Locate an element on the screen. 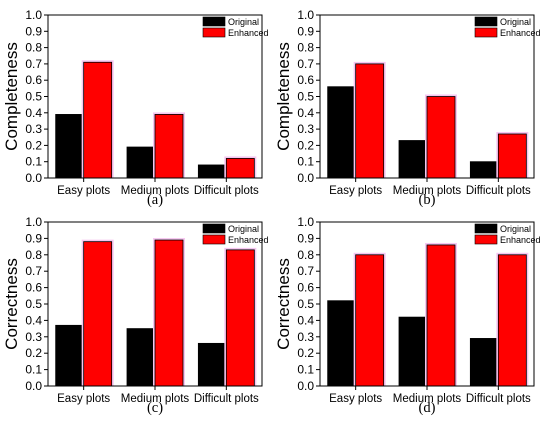 This screenshot has width=550, height=425. panel-caption: (a) is located at coordinates (155, 200).